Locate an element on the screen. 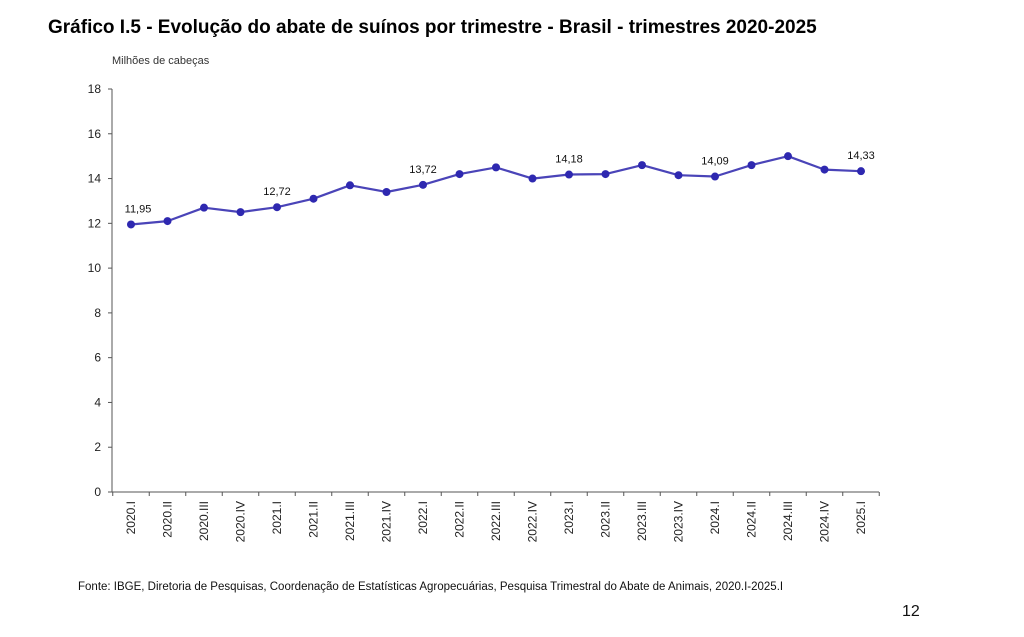 The image size is (1024, 637). y-tick-label: 12 is located at coordinates (95, 223).